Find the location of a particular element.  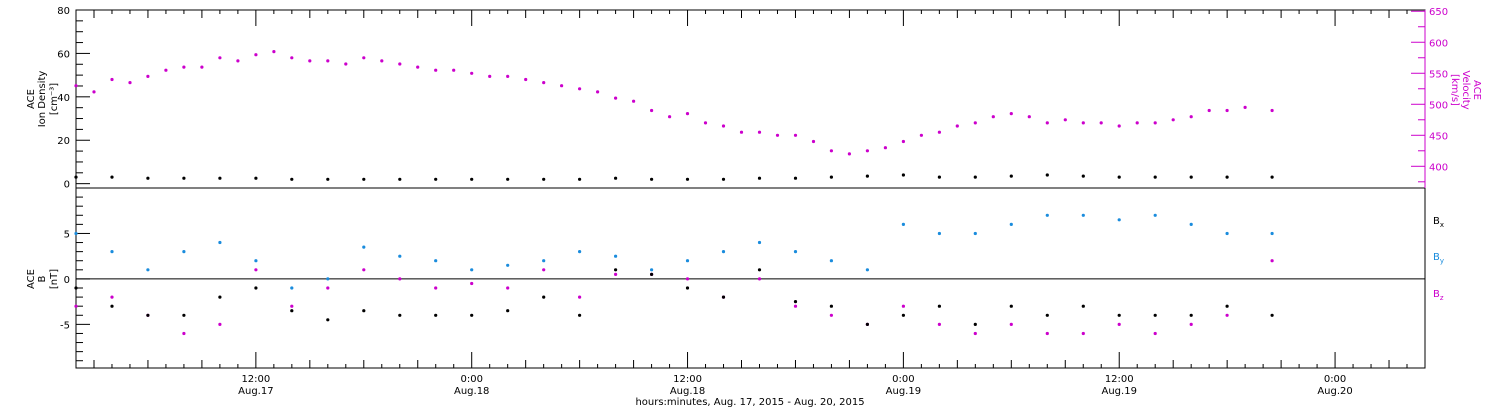

svg-text: By is located at coordinates (1438, 258).